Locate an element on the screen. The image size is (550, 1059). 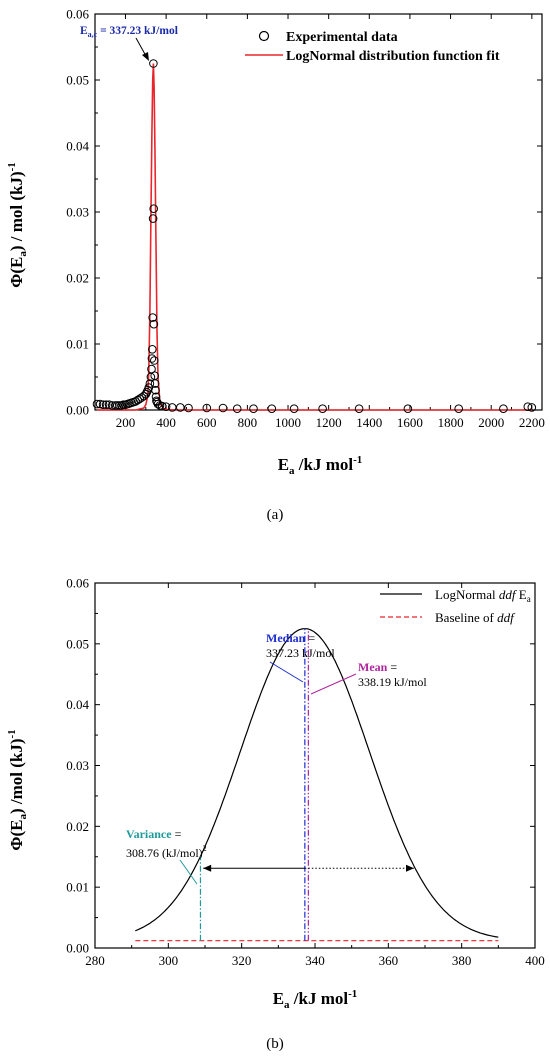
a-x-tick-label: 600 is located at coordinates (207, 422).